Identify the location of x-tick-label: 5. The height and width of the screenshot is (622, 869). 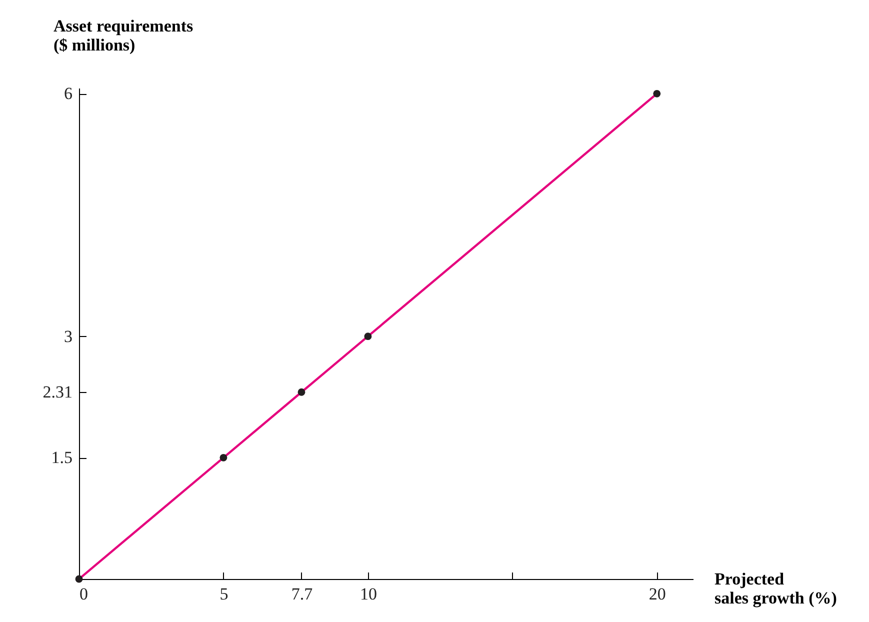
(224, 594).